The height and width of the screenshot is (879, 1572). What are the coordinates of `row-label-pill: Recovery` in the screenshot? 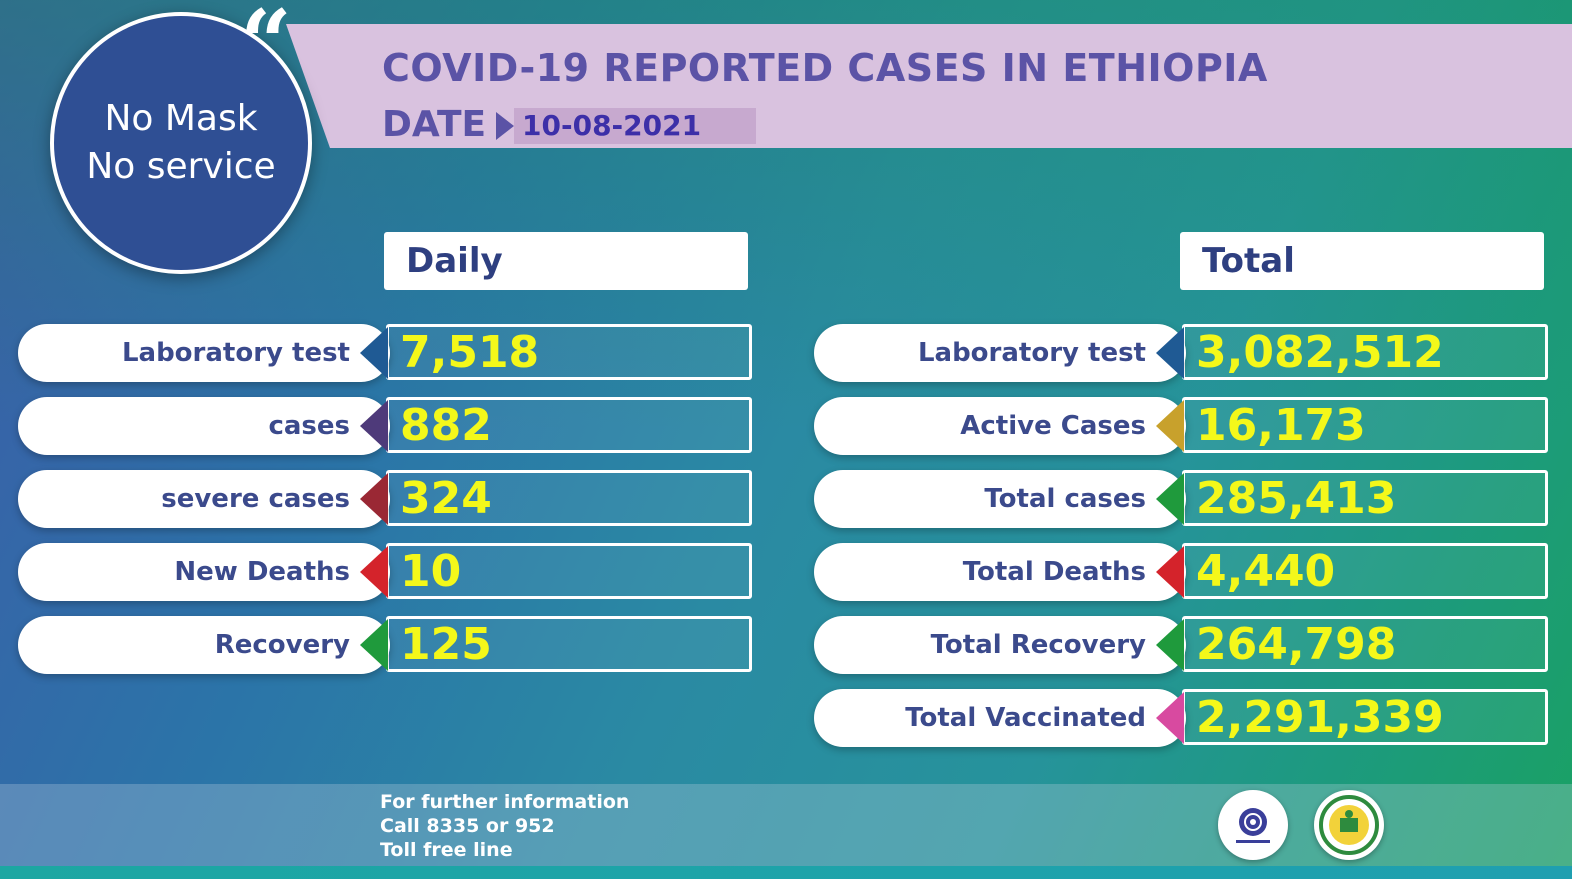 It's located at (204, 645).